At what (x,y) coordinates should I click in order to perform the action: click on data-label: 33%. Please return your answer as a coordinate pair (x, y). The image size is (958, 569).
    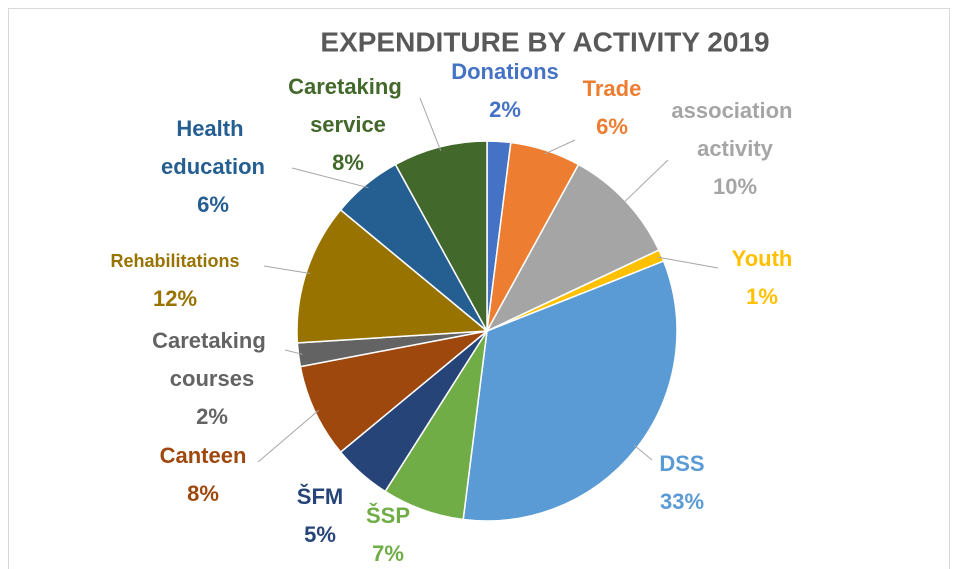
    Looking at the image, I should click on (682, 501).